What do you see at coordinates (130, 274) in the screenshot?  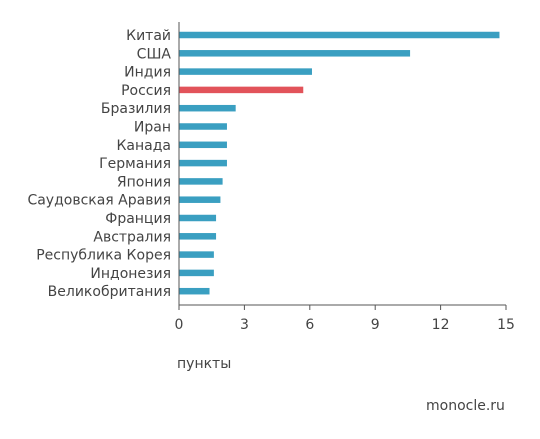 I see `category-label-13: Индонезия` at bounding box center [130, 274].